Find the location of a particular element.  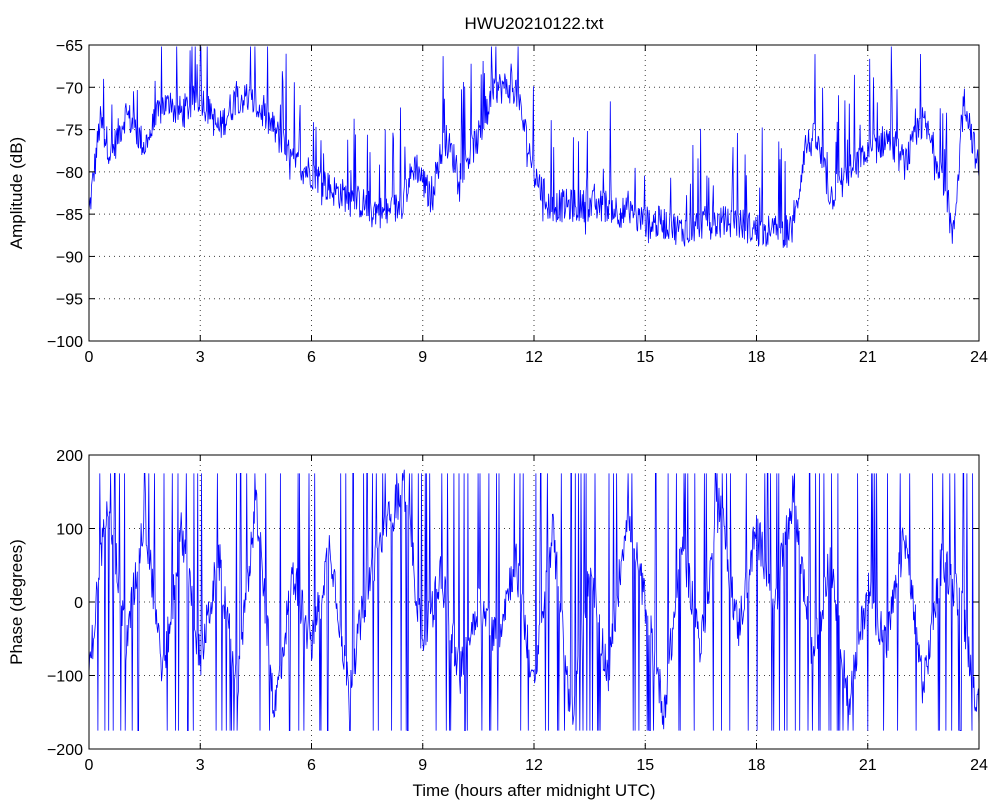

phase-x-tick-label: 9 is located at coordinates (422, 765).